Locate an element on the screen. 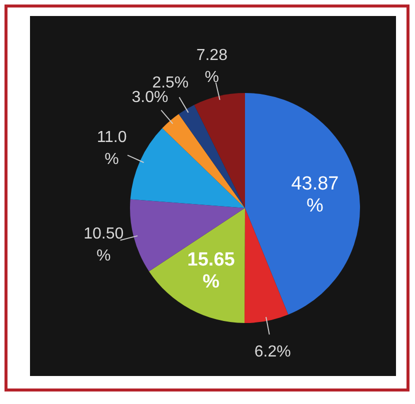  data-label: 43.87 % is located at coordinates (315, 194).